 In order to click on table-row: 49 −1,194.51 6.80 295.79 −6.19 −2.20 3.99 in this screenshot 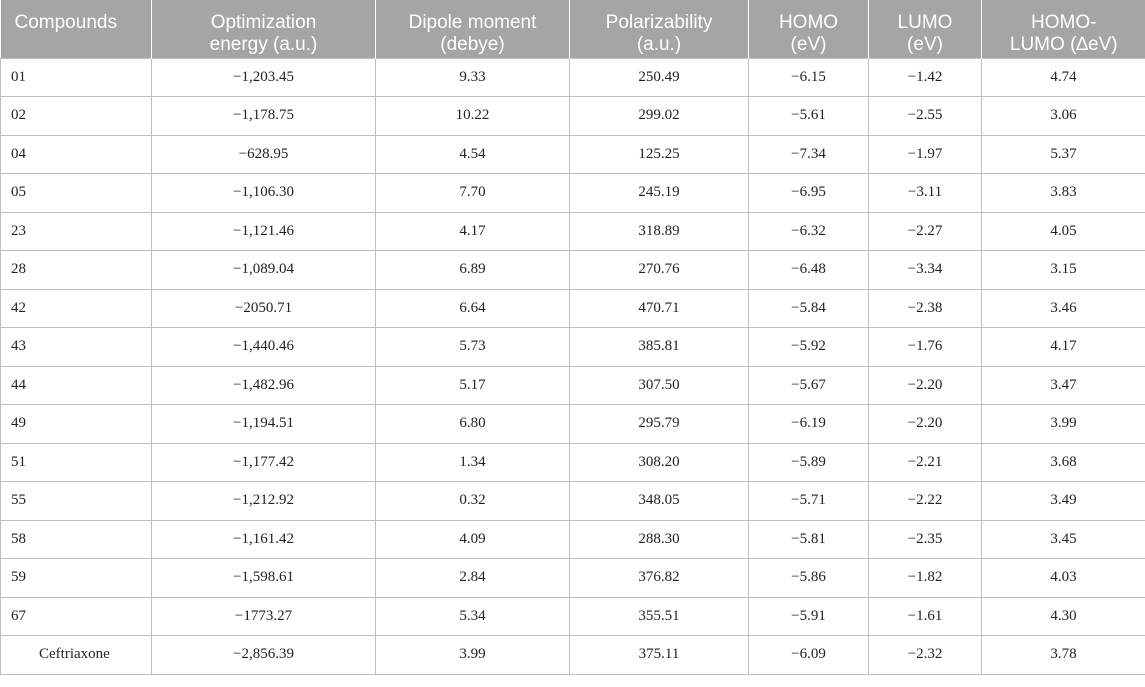, I will do `click(572, 424)`.